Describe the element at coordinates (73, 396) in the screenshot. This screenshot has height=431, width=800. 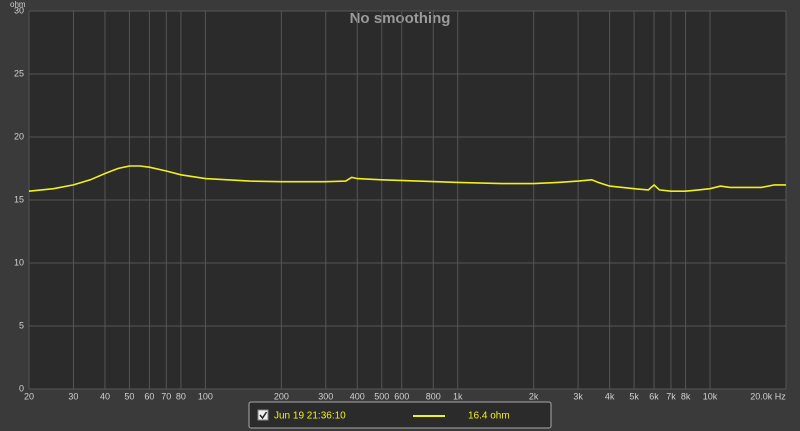
I see `x-tick-label: 30` at that location.